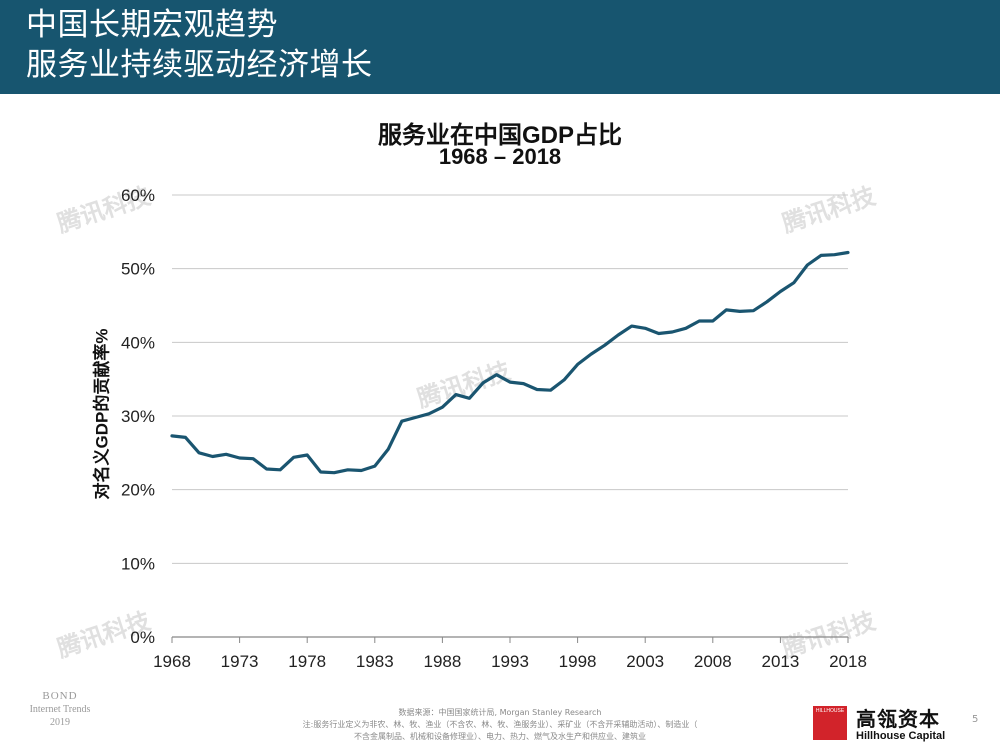  What do you see at coordinates (780, 661) in the screenshot?
I see `x-tick-label: 2013` at bounding box center [780, 661].